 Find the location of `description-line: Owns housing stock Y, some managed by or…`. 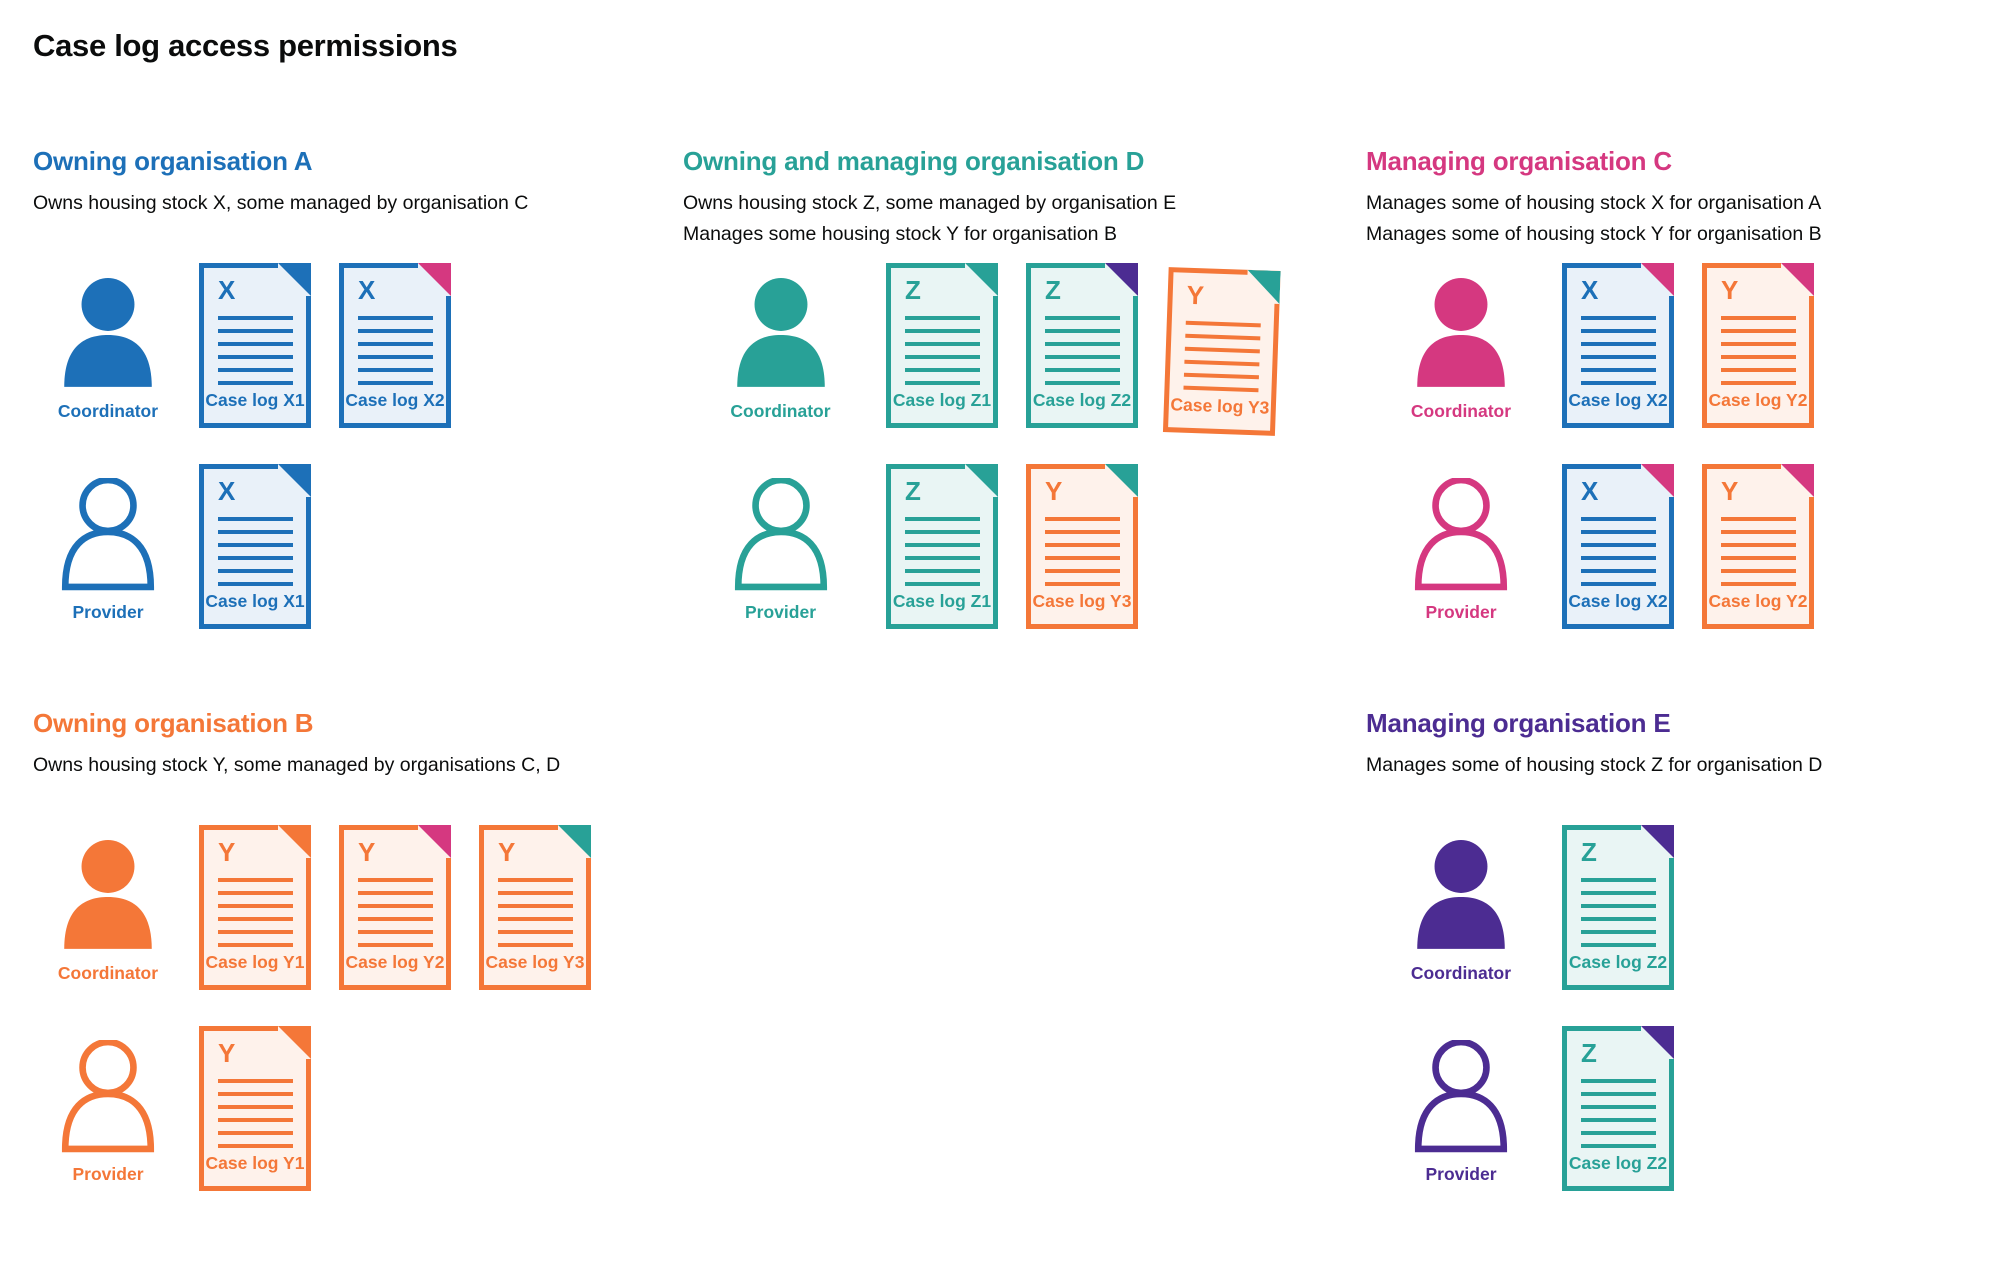

description-line: Owns housing stock Y, some managed by or… is located at coordinates (297, 765).